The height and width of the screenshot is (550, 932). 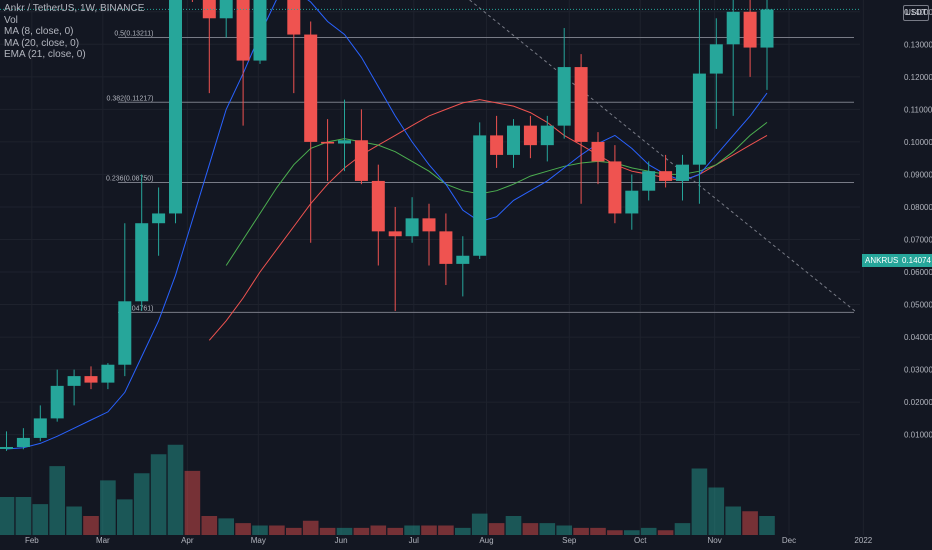 I want to click on legend-ema21: EMA (21, close, 0), so click(x=45, y=54).